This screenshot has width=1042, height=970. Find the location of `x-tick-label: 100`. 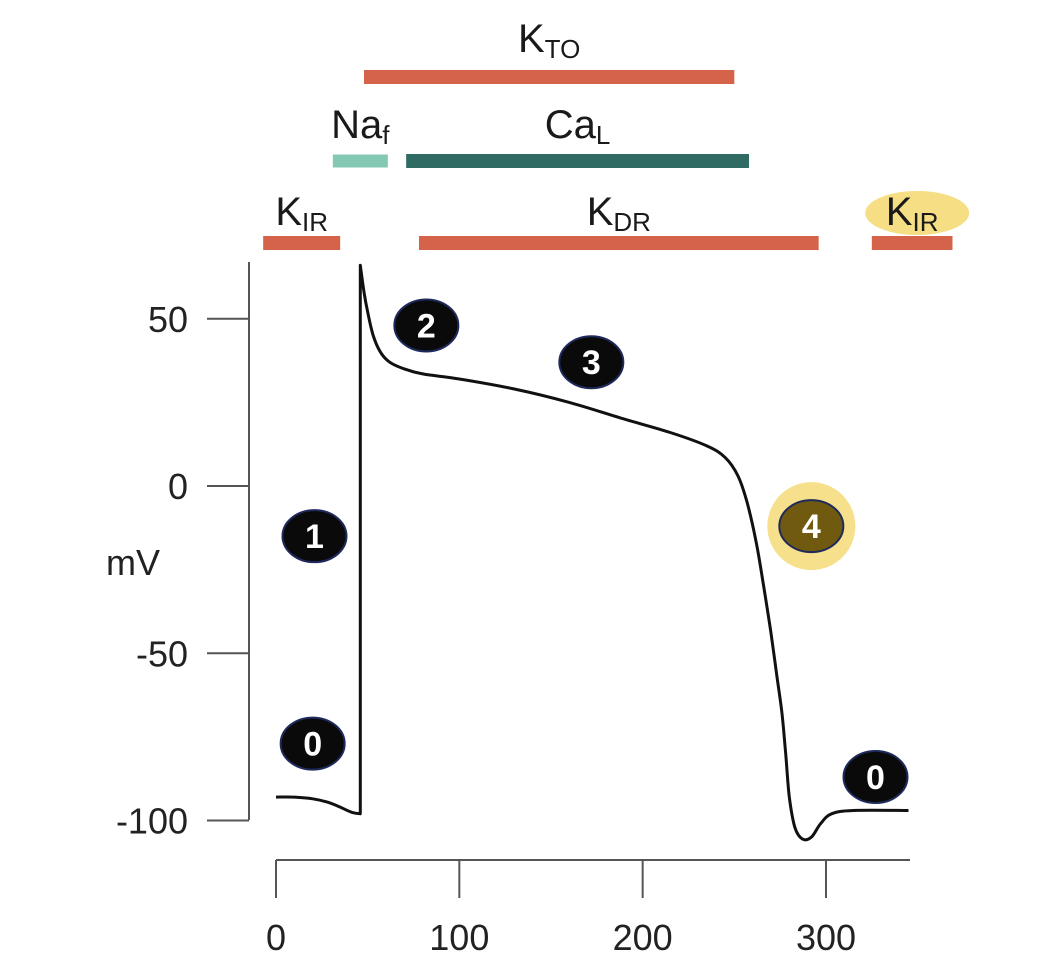

x-tick-label: 100 is located at coordinates (459, 937).